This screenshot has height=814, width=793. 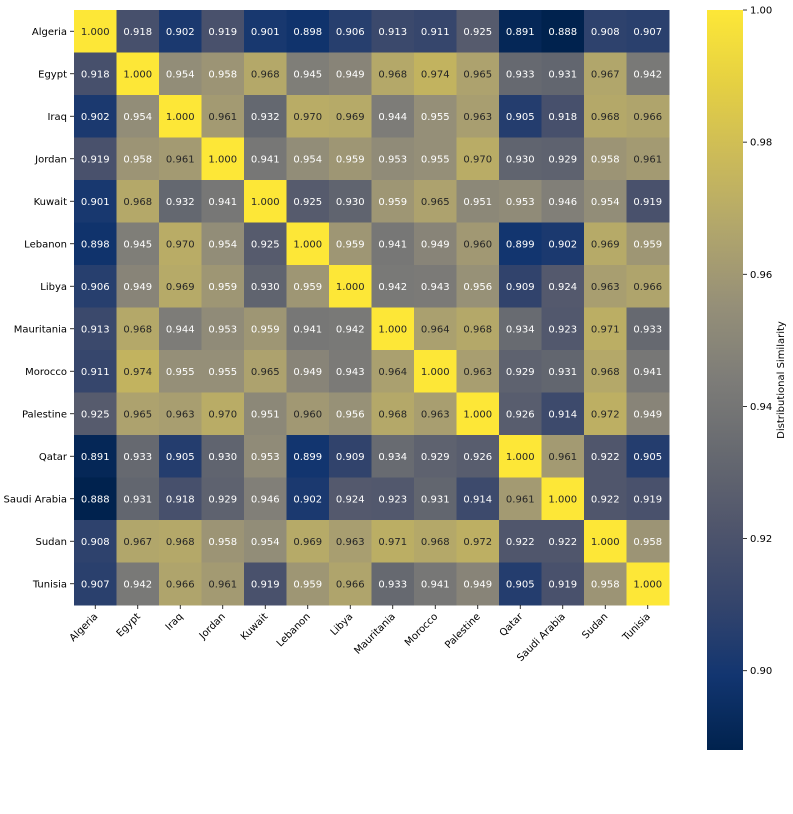 What do you see at coordinates (605, 287) in the screenshot?
I see `cell-value-label: 0.963` at bounding box center [605, 287].